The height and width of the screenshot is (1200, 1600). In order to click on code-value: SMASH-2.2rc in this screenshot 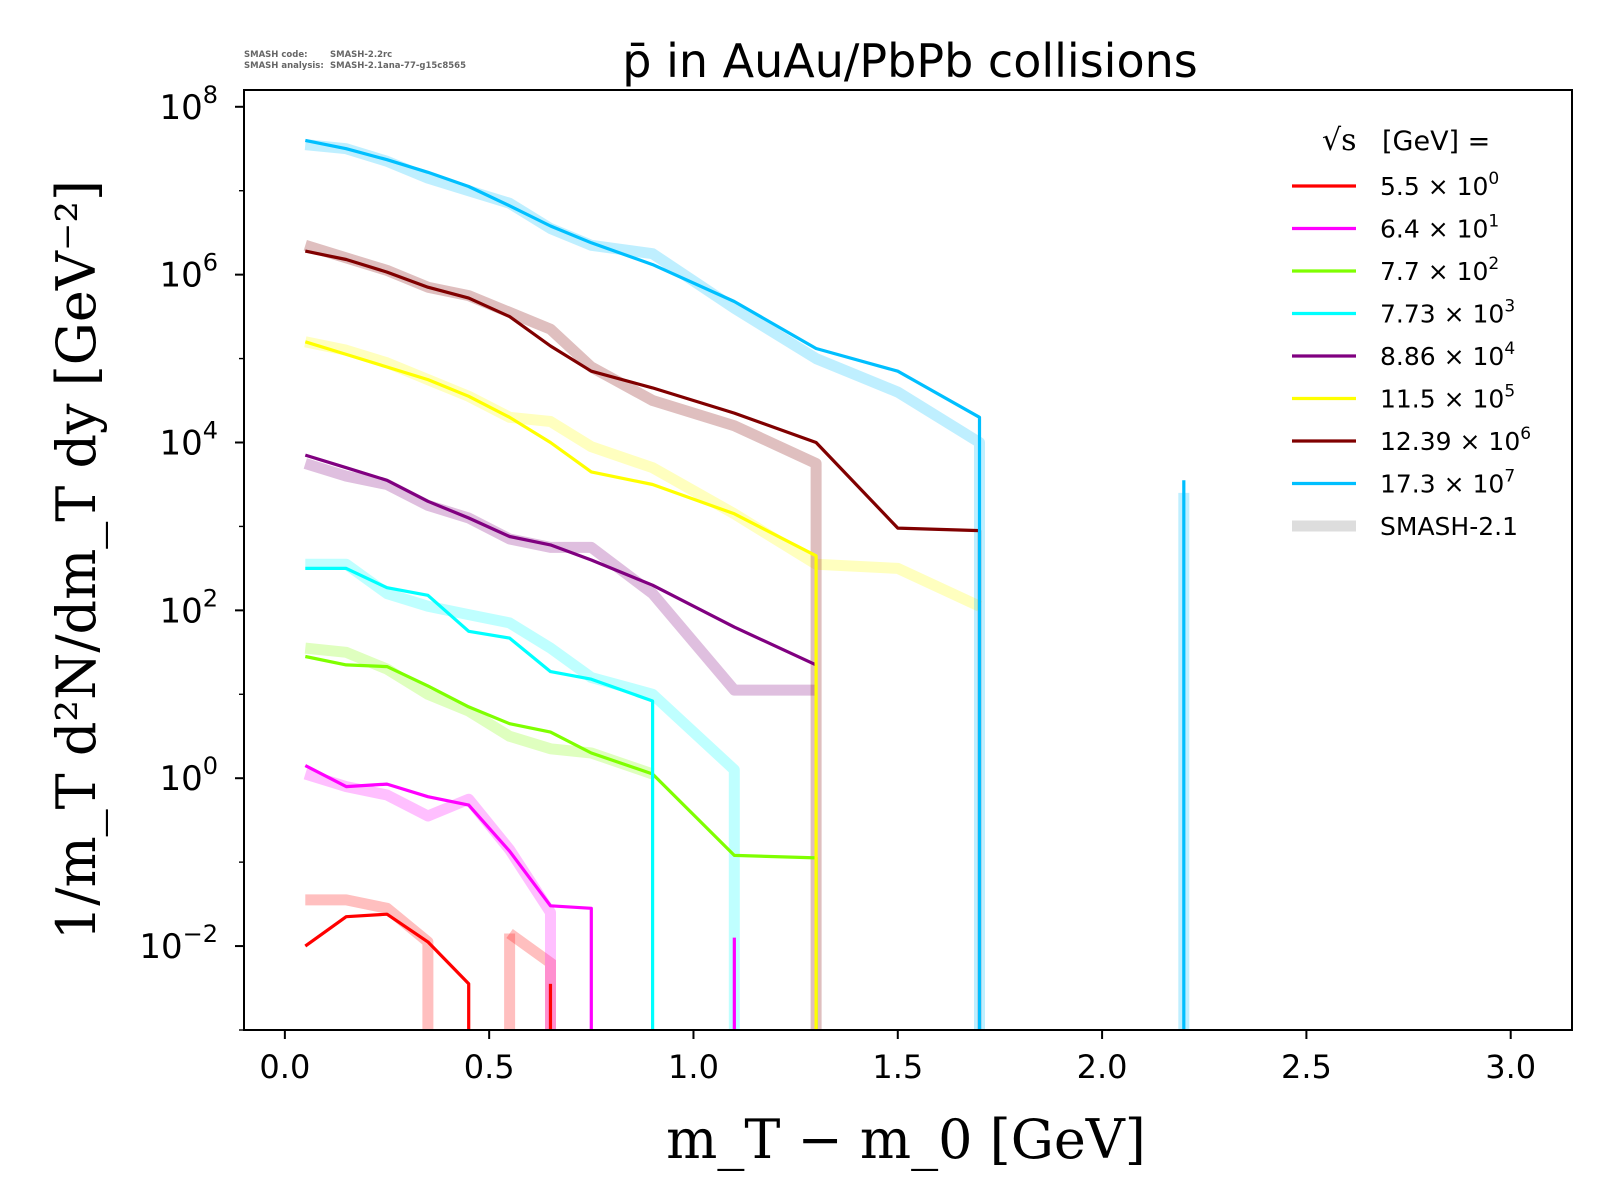, I will do `click(361, 55)`.